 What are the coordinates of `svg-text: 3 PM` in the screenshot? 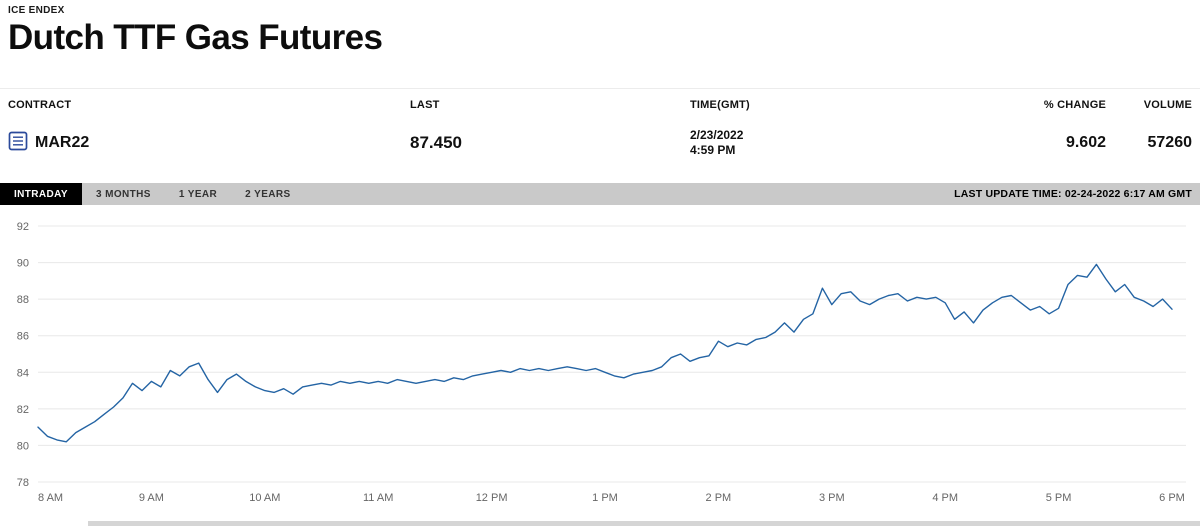 It's located at (832, 498).